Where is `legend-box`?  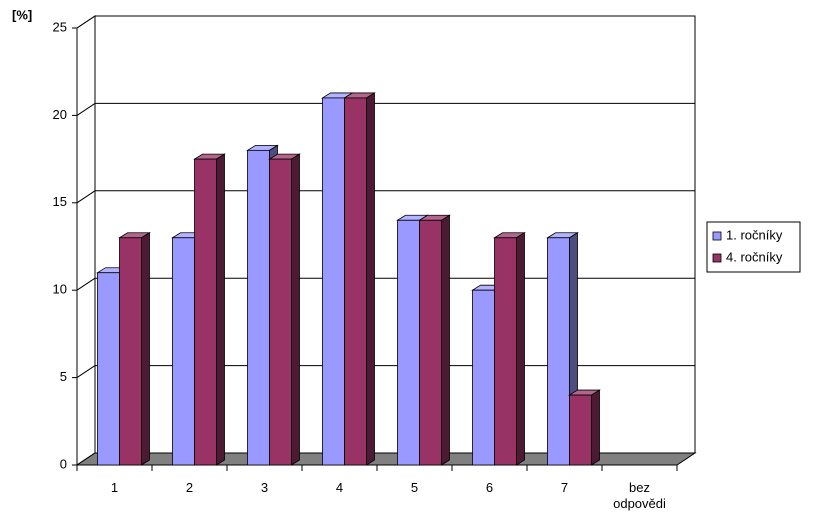 legend-box is located at coordinates (753, 247).